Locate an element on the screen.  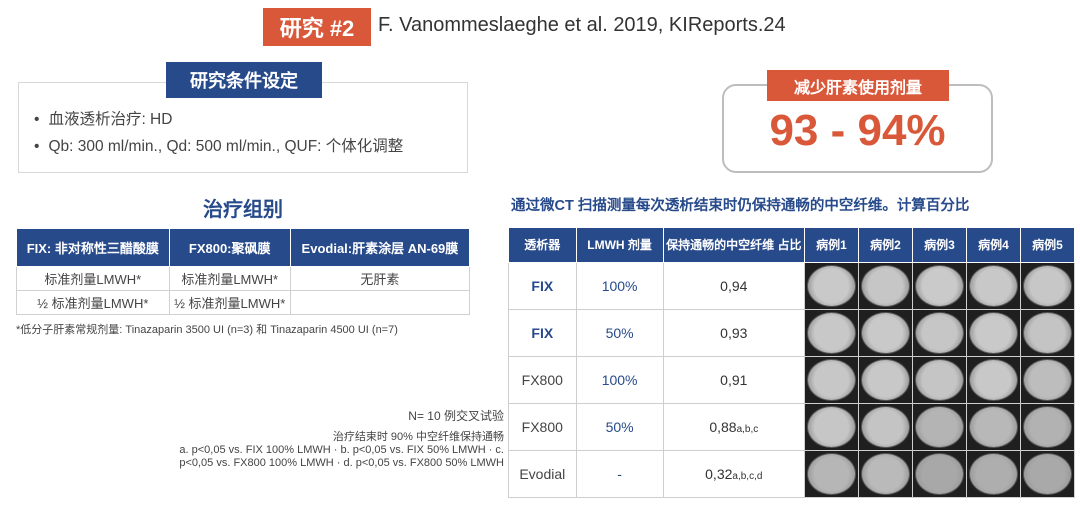
table-row: FIX 50% 0,93 is located at coordinates (792, 333).